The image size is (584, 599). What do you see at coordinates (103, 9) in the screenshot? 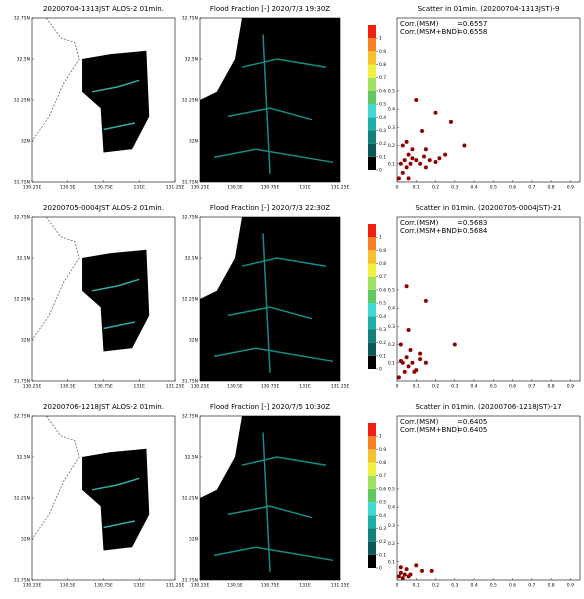
I see `panel-title: 20200704-1313JST ALOS-2 01min.` at bounding box center [103, 9].